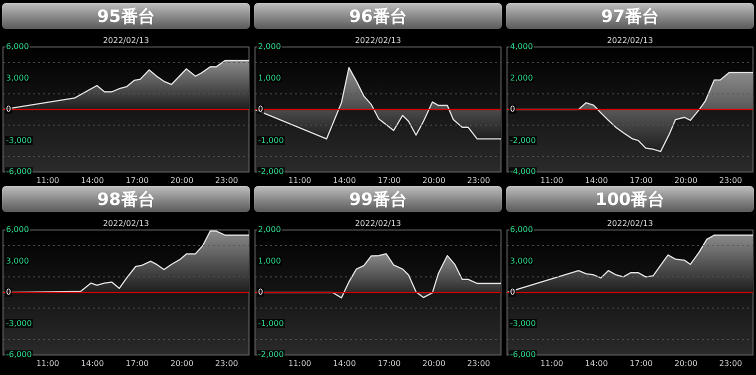 The image size is (756, 375). What do you see at coordinates (521, 47) in the screenshot?
I see `y-tick-label: 4,000` at bounding box center [521, 47].